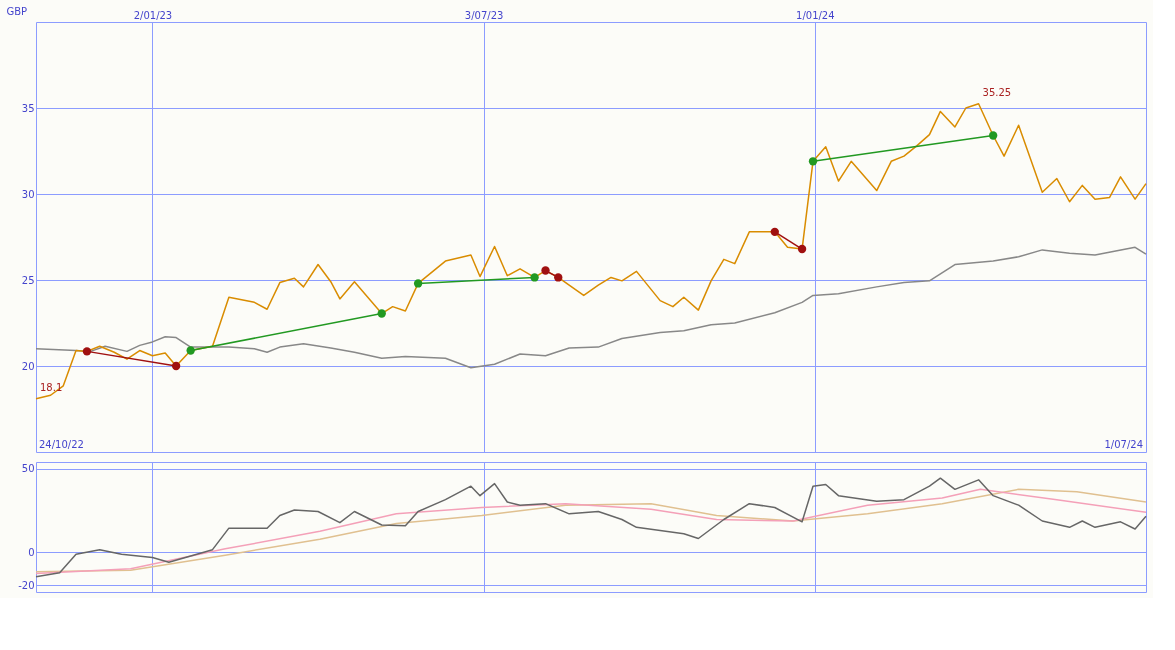  What do you see at coordinates (28, 194) in the screenshot?
I see `y-tick-label: 30` at bounding box center [28, 194].